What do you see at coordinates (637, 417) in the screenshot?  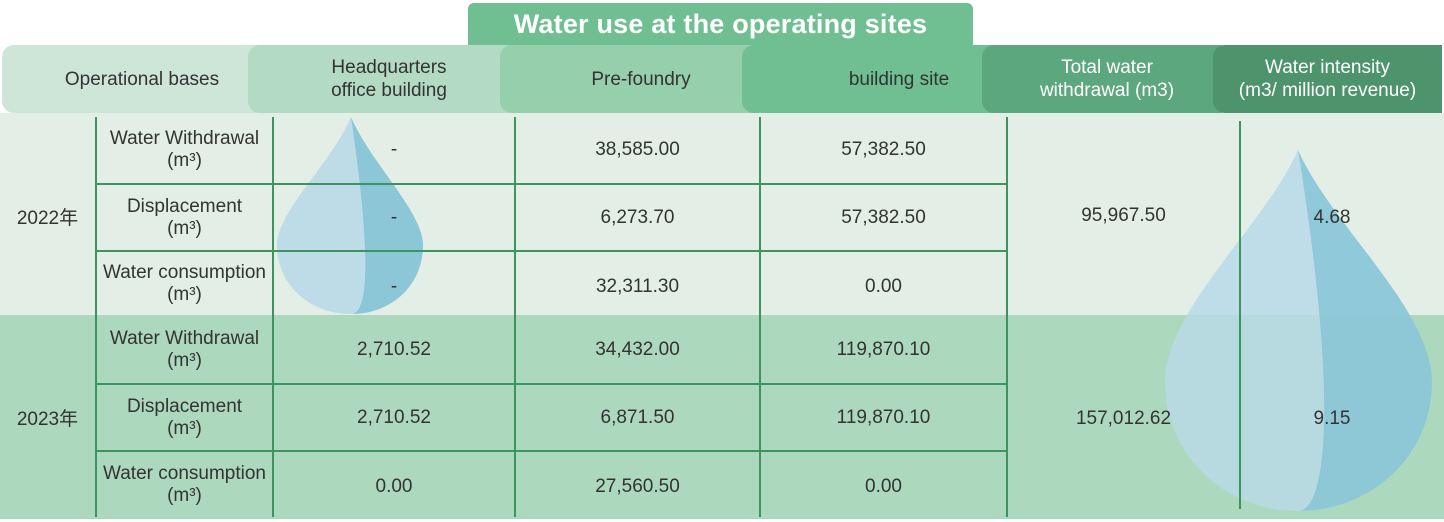 I see `pre-foundry-value: 6,871.50` at bounding box center [637, 417].